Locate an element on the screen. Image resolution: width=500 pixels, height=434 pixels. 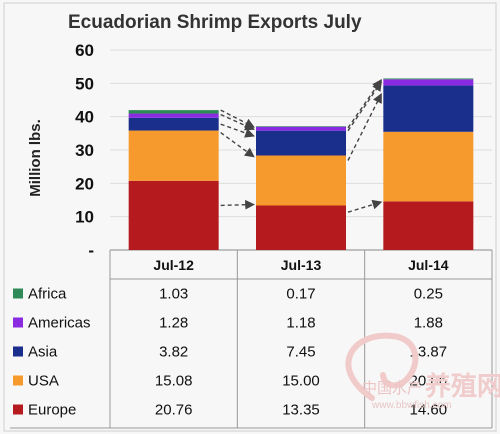
data-label: 13.35 is located at coordinates (301, 410).